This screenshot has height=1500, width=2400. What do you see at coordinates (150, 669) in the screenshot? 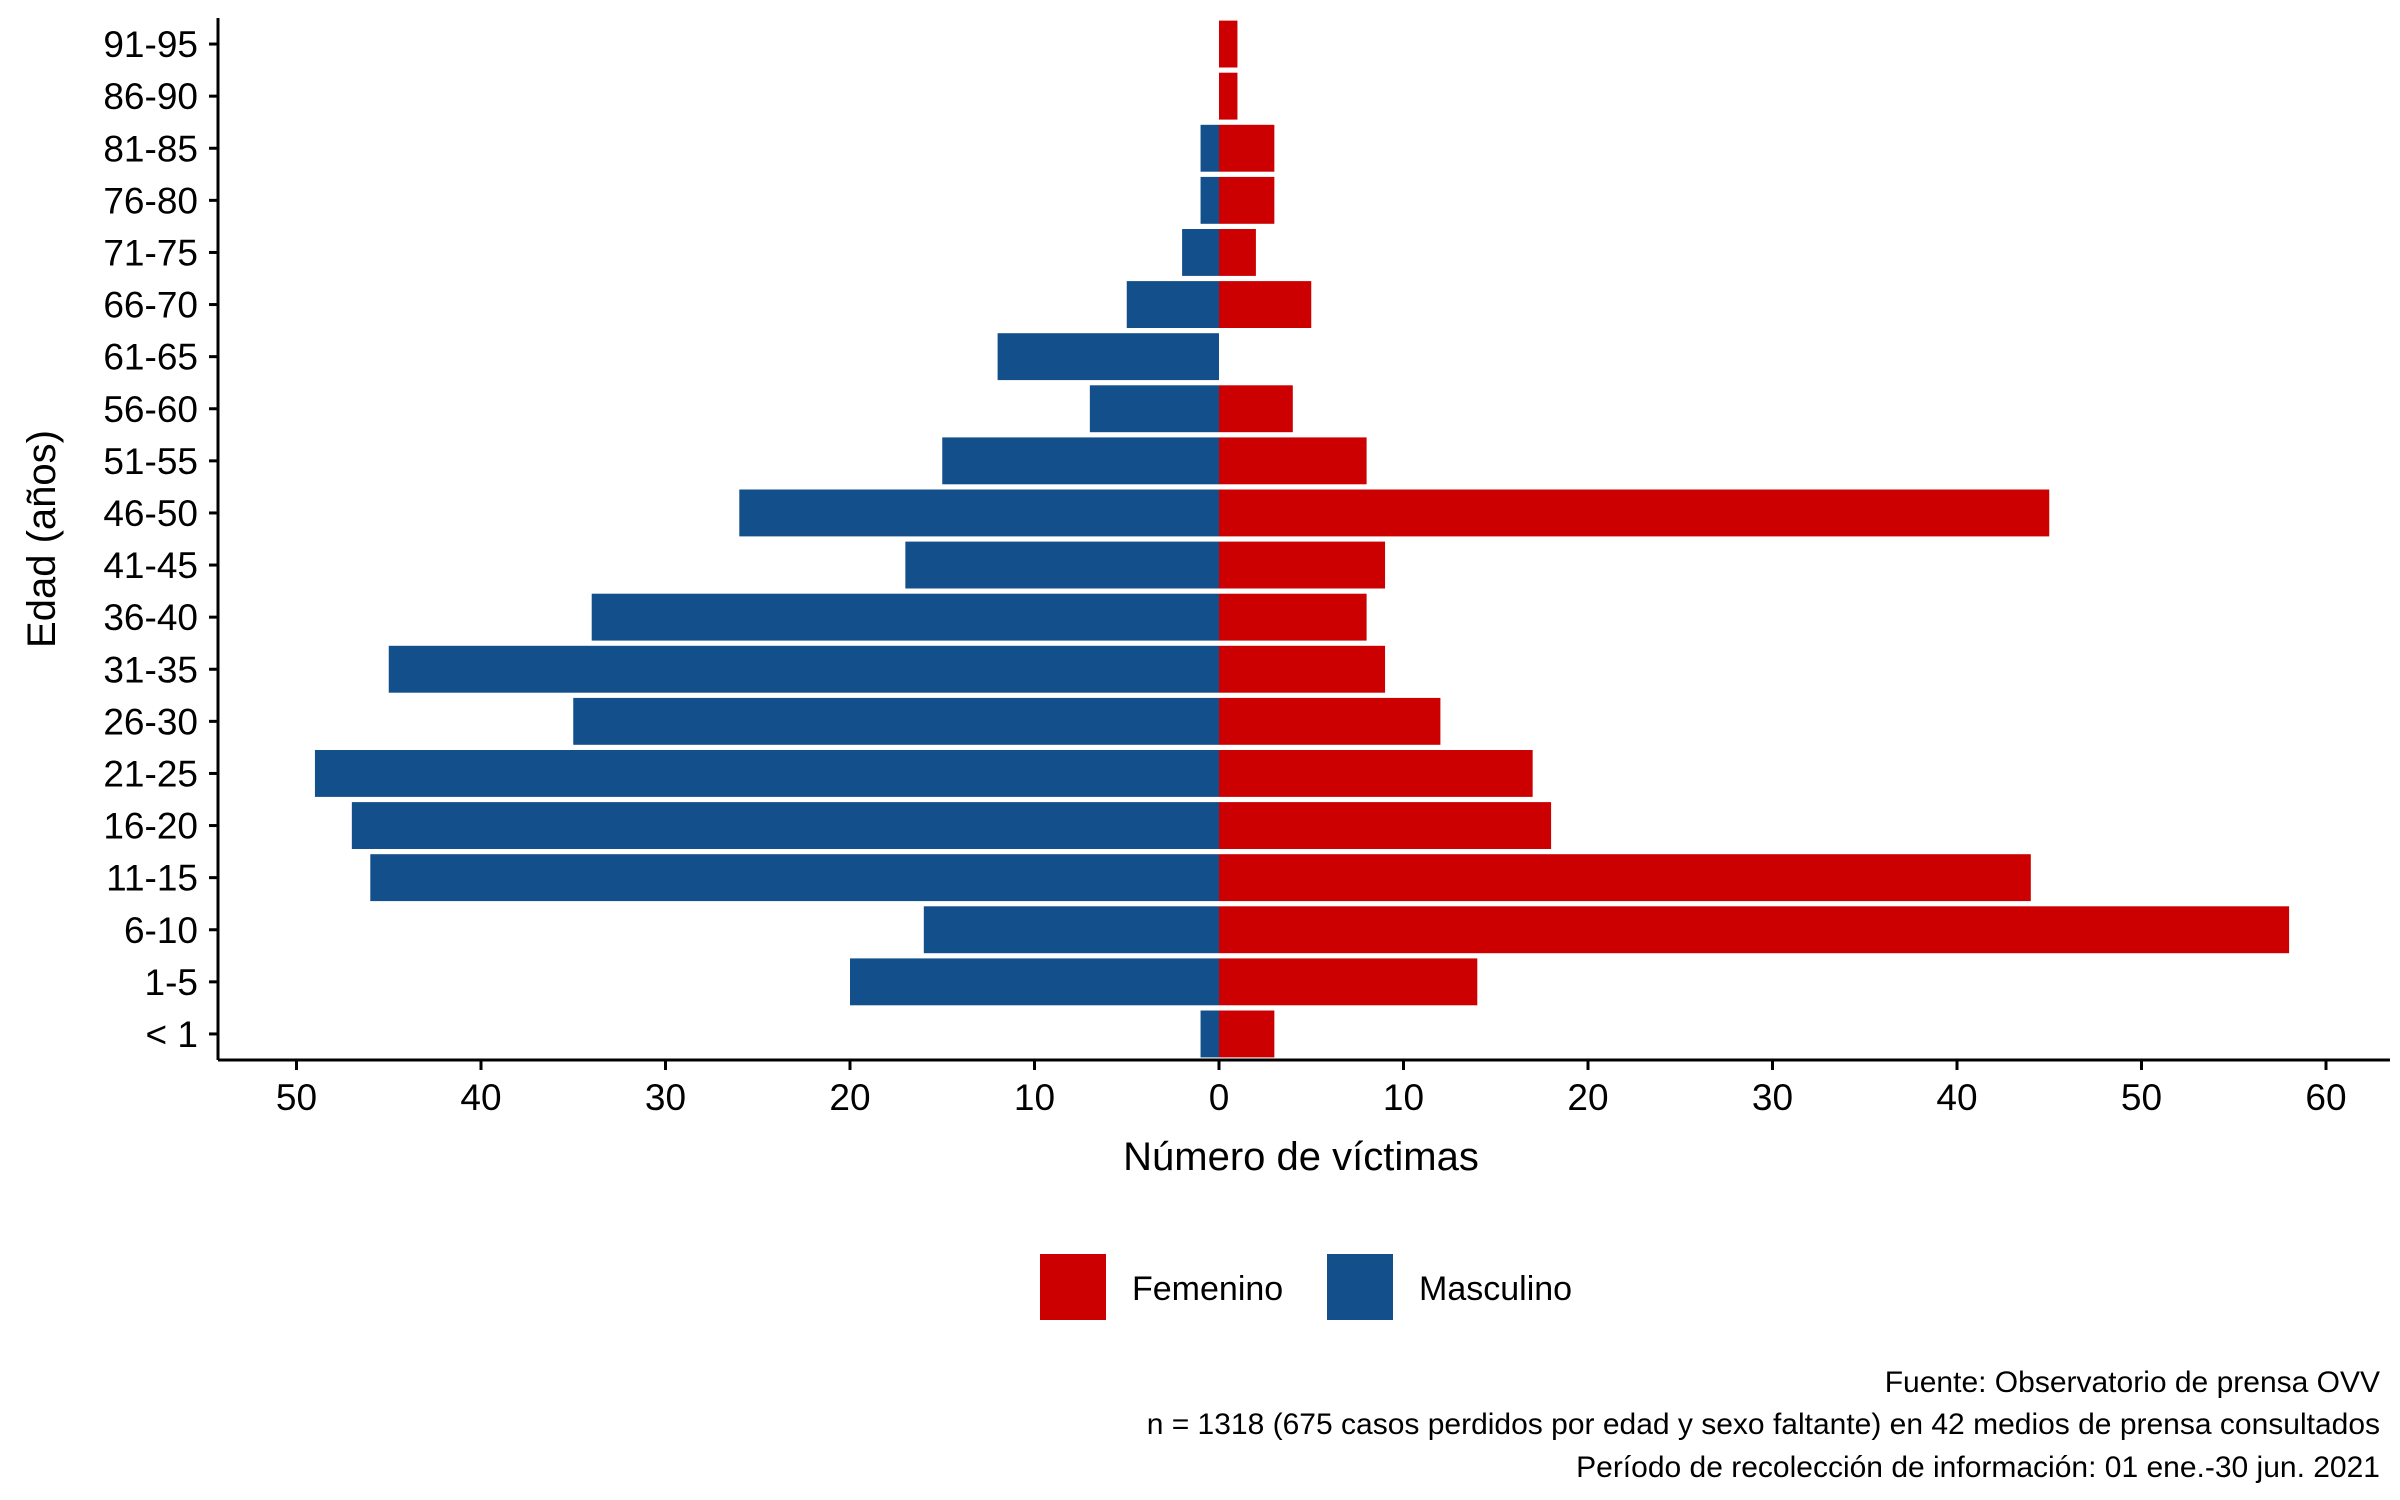
I see `y-tick-label: 31-35` at bounding box center [150, 669].